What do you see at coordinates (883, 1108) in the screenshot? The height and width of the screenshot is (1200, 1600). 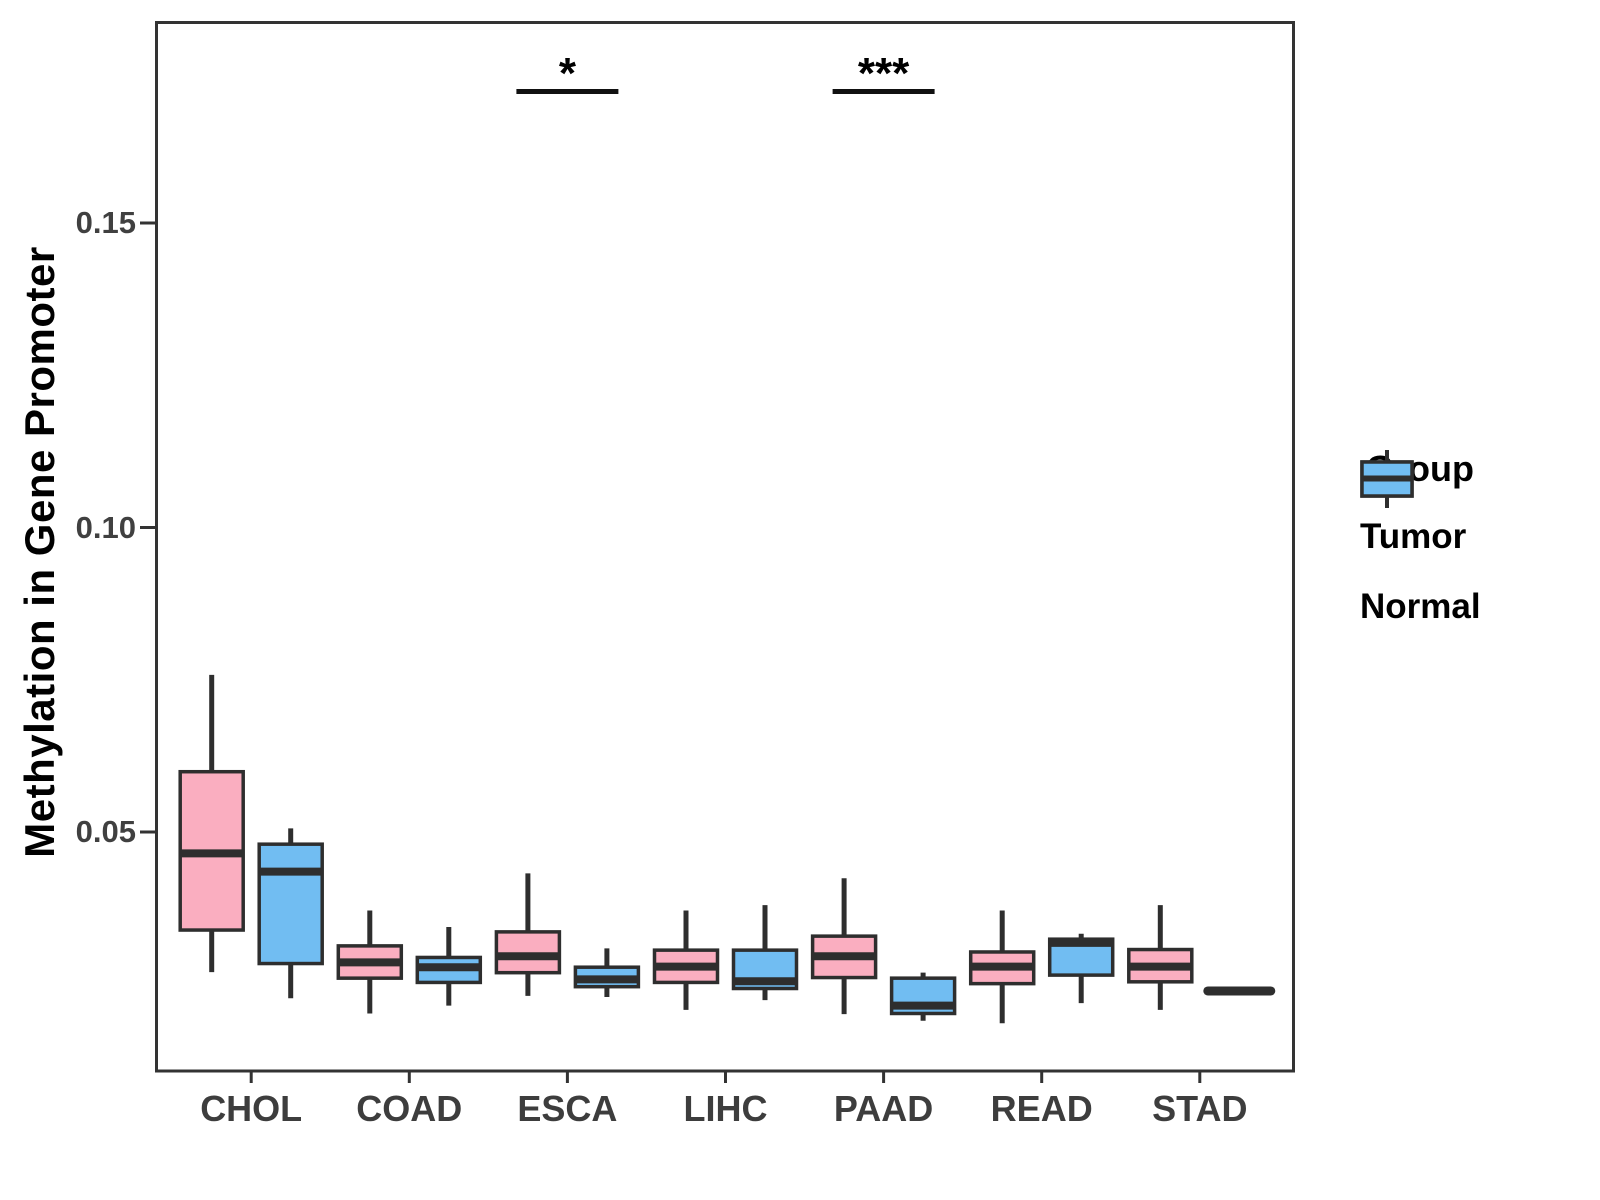 I see `x-category-label-paad: PAAD` at bounding box center [883, 1108].